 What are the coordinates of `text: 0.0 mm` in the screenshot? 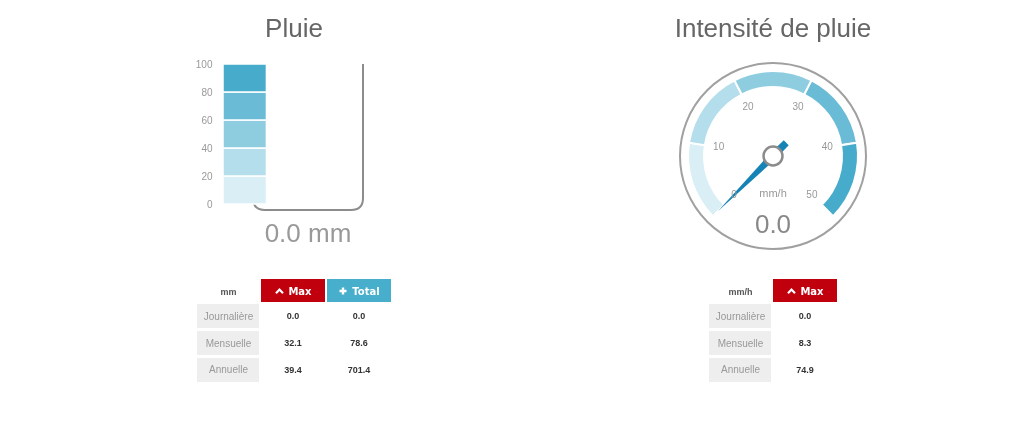 It's located at (308, 233).